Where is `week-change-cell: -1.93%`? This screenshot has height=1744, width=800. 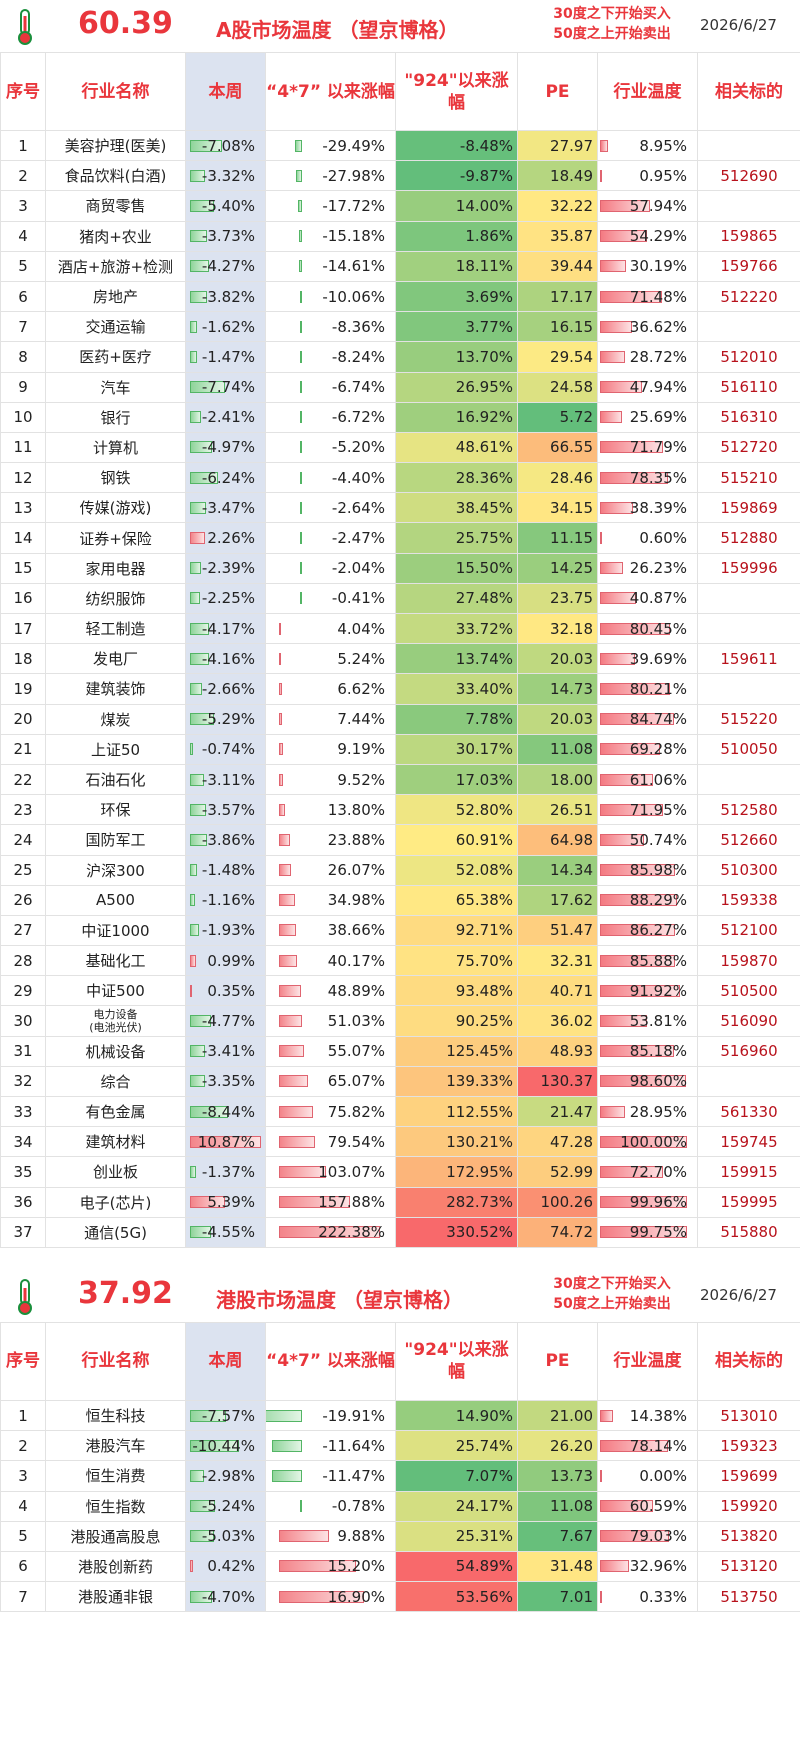 week-change-cell: -1.93% is located at coordinates (225, 930).